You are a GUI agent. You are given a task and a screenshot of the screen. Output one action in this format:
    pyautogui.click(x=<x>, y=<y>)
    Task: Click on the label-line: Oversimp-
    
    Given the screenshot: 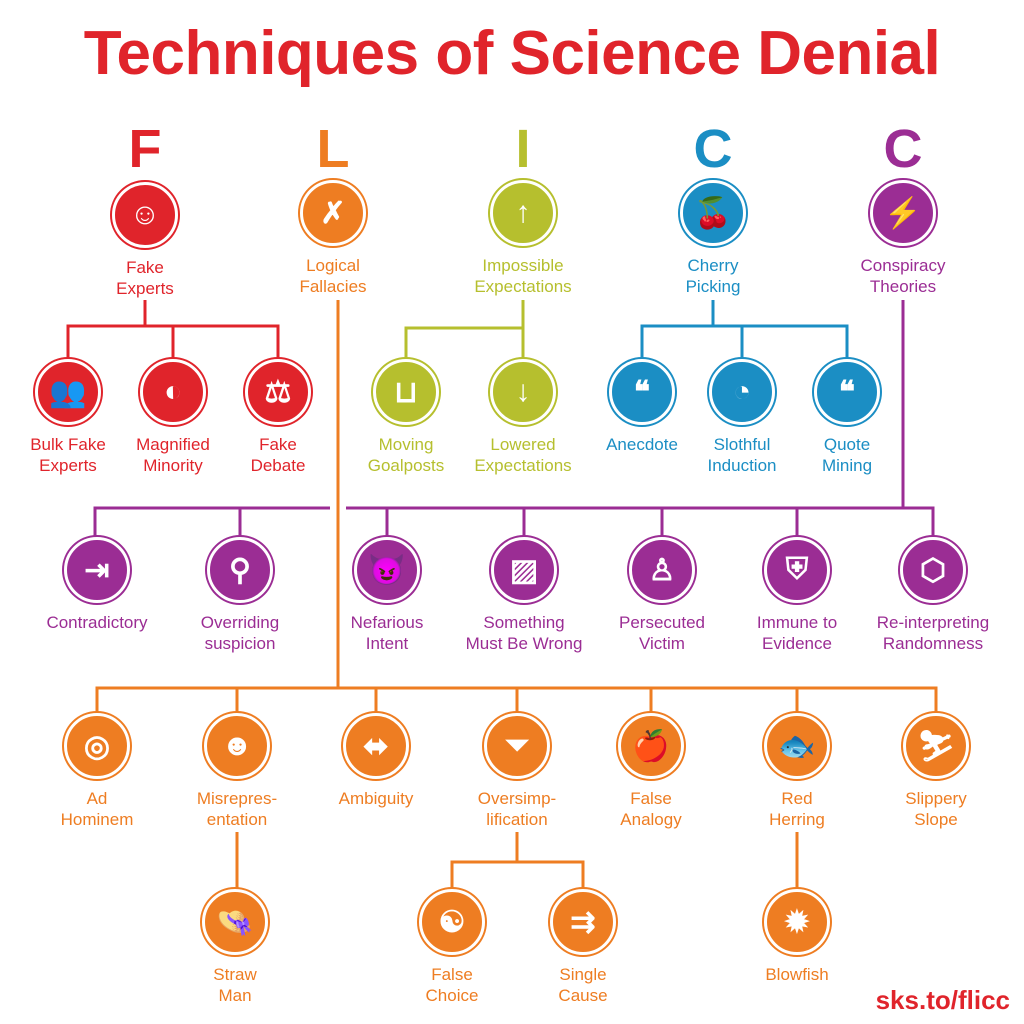 What is the action you would take?
    pyautogui.click(x=517, y=798)
    